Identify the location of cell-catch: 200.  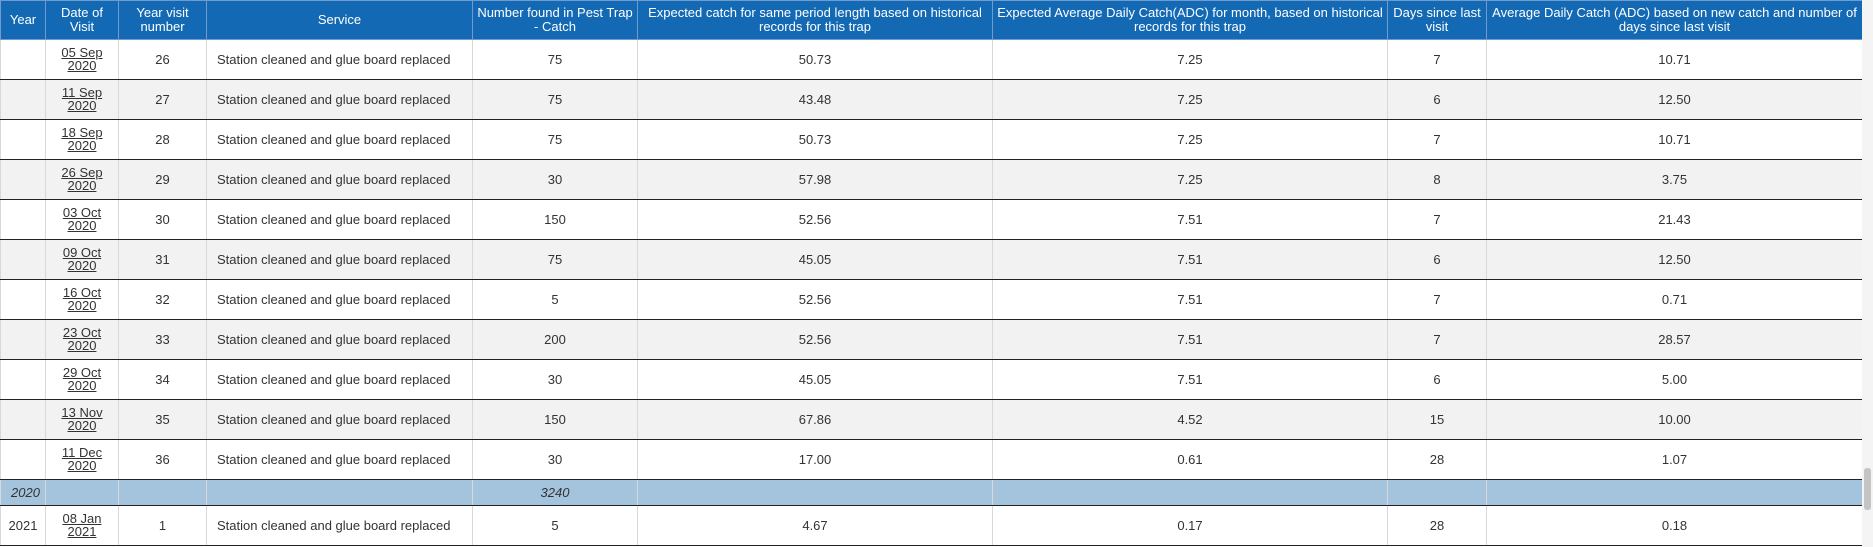
(555, 339).